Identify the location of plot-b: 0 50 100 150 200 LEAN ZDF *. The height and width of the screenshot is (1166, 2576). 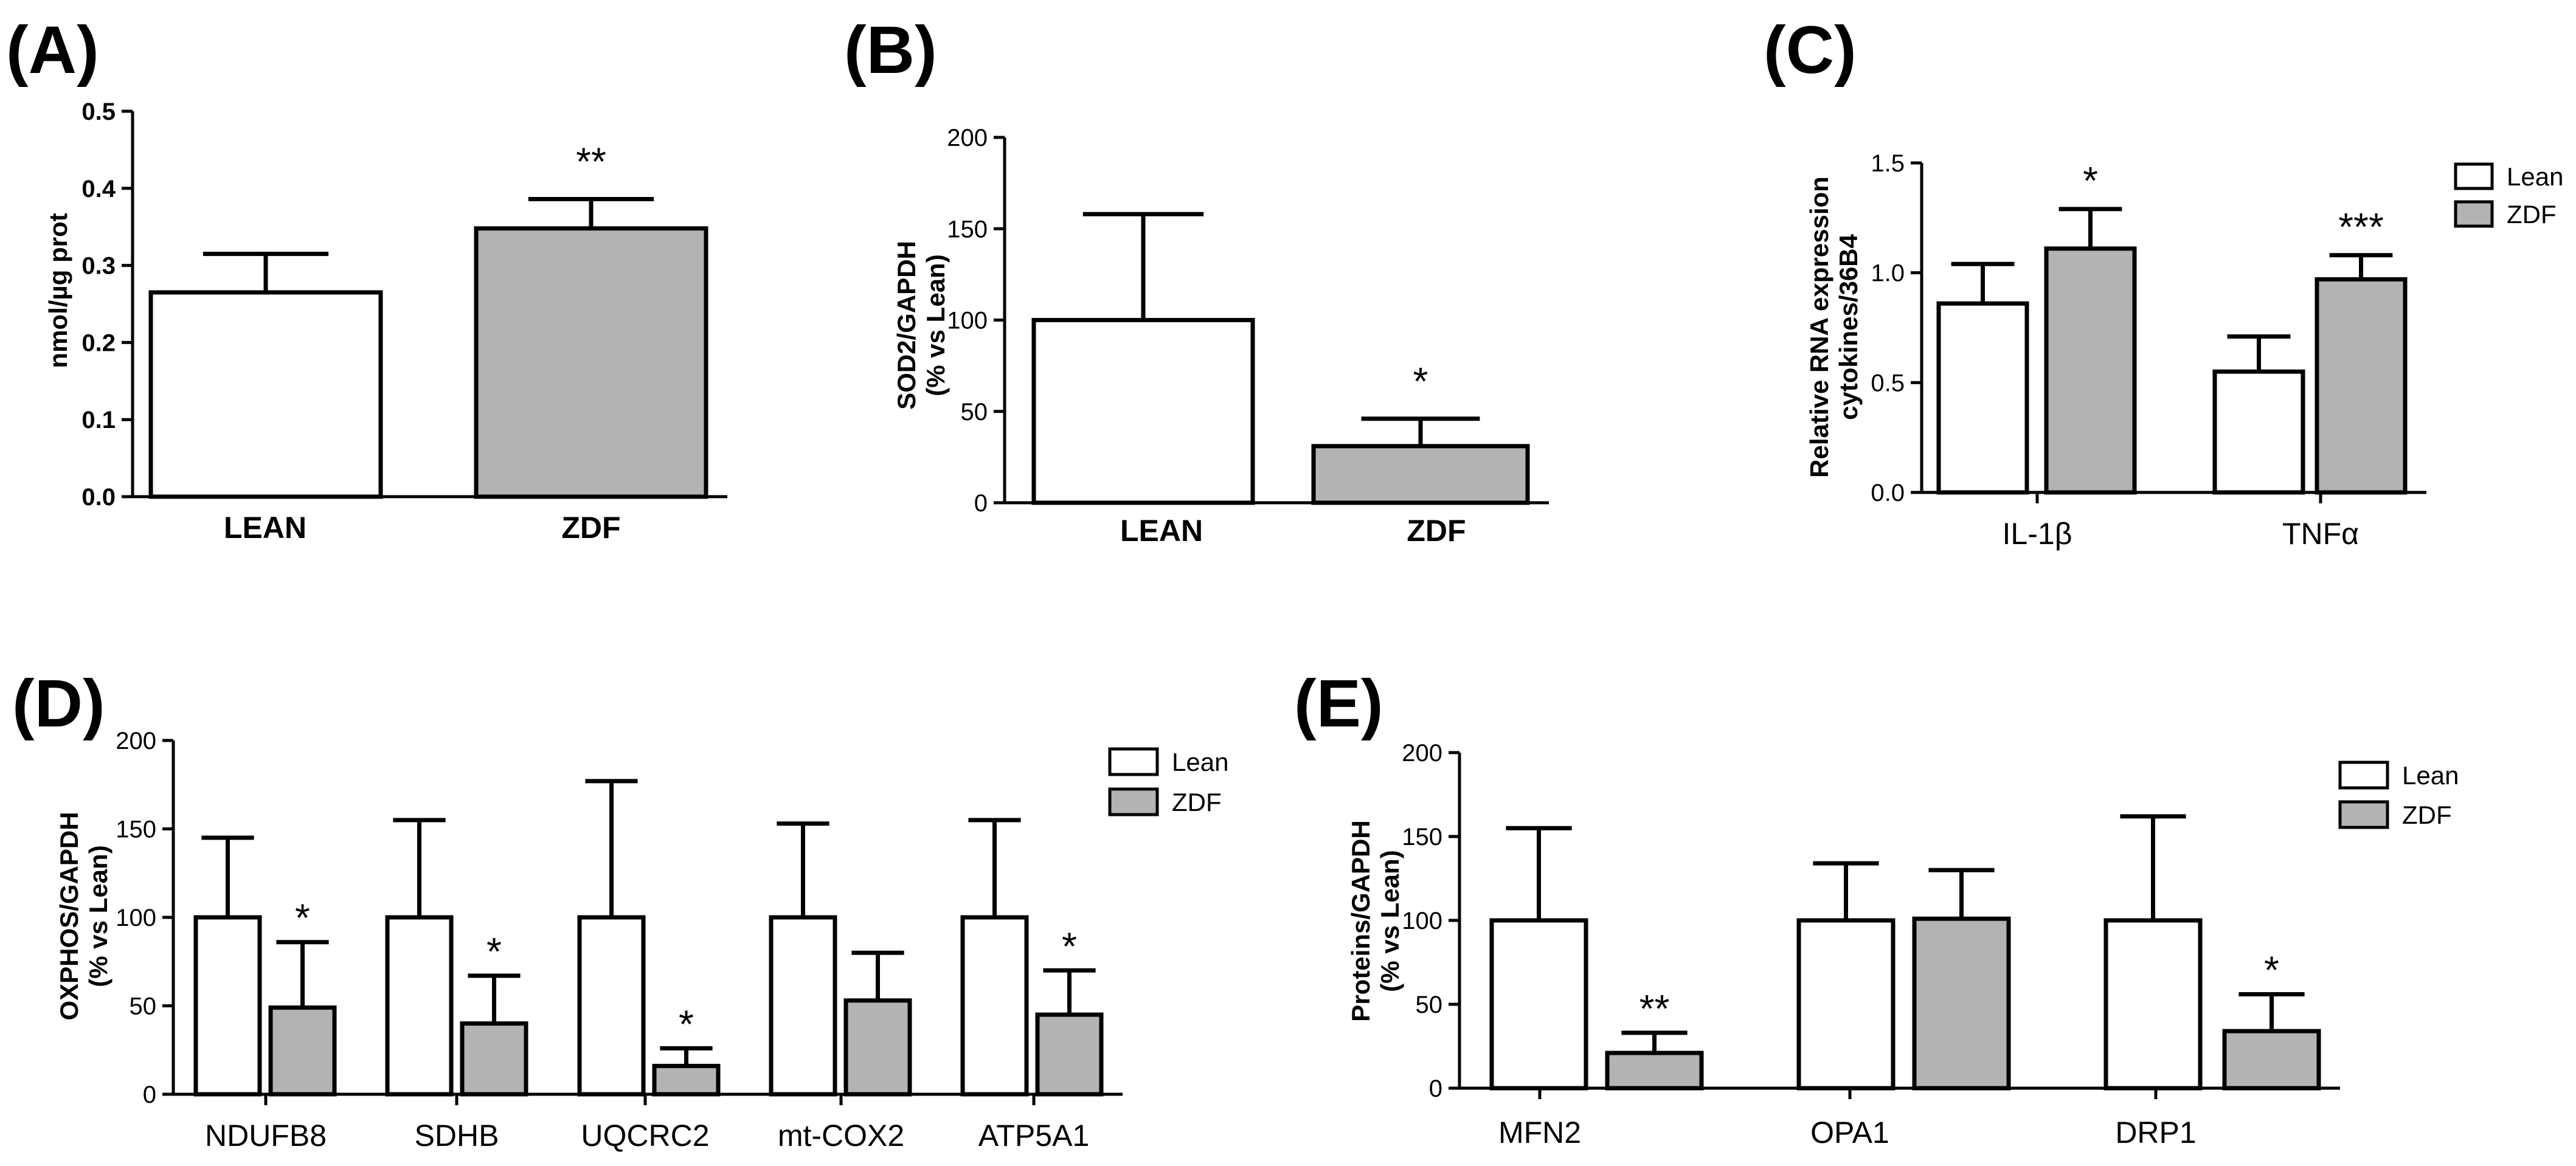
(1248, 336).